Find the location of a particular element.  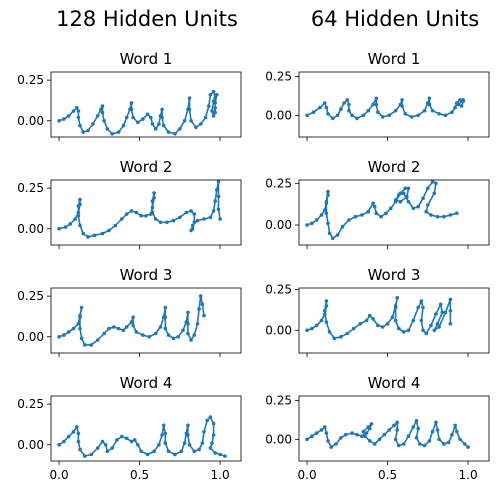

subplot-title: Word 3 is located at coordinates (146, 275).